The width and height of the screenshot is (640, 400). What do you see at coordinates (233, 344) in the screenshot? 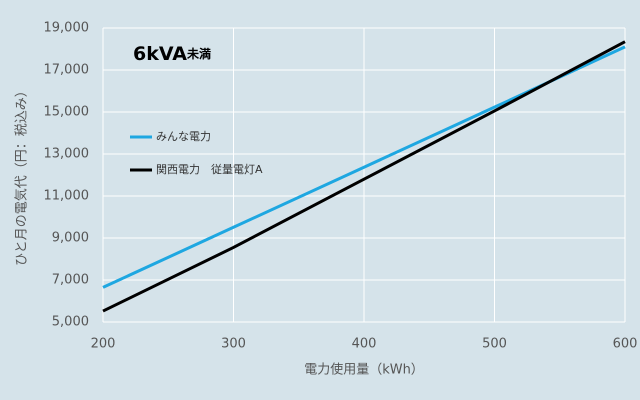
I see `x-tick-label: 300` at bounding box center [233, 344].